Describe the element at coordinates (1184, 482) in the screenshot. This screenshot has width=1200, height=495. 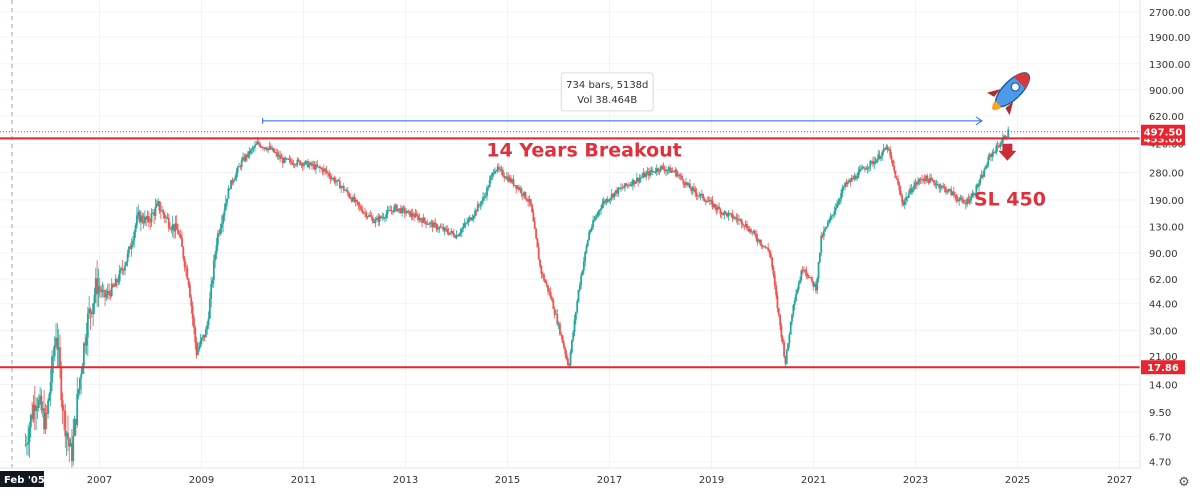
I see `settings-gear-icon: ⚙` at that location.